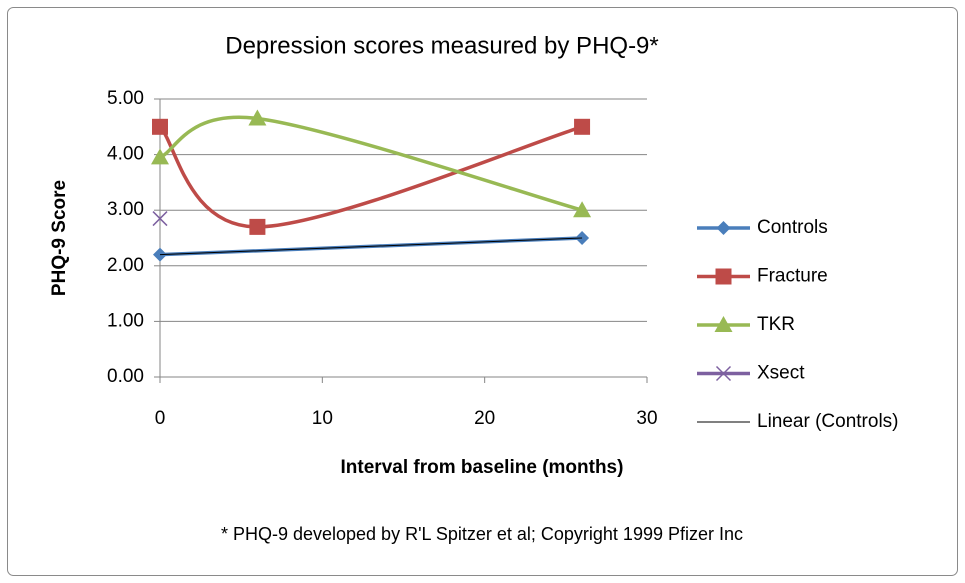 The height and width of the screenshot is (583, 965). Describe the element at coordinates (484, 418) in the screenshot. I see `x-tick-label: 20` at that location.